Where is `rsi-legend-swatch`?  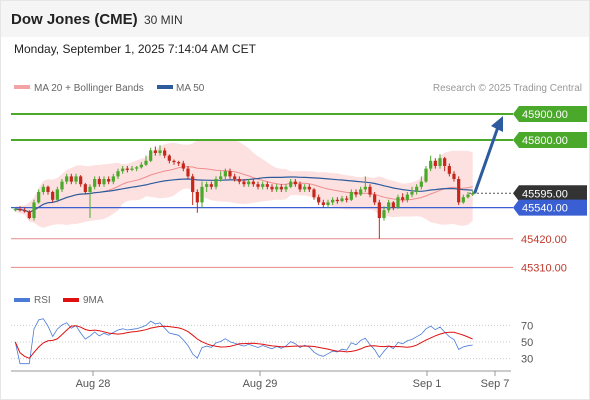
rsi-legend-swatch is located at coordinates (22, 300).